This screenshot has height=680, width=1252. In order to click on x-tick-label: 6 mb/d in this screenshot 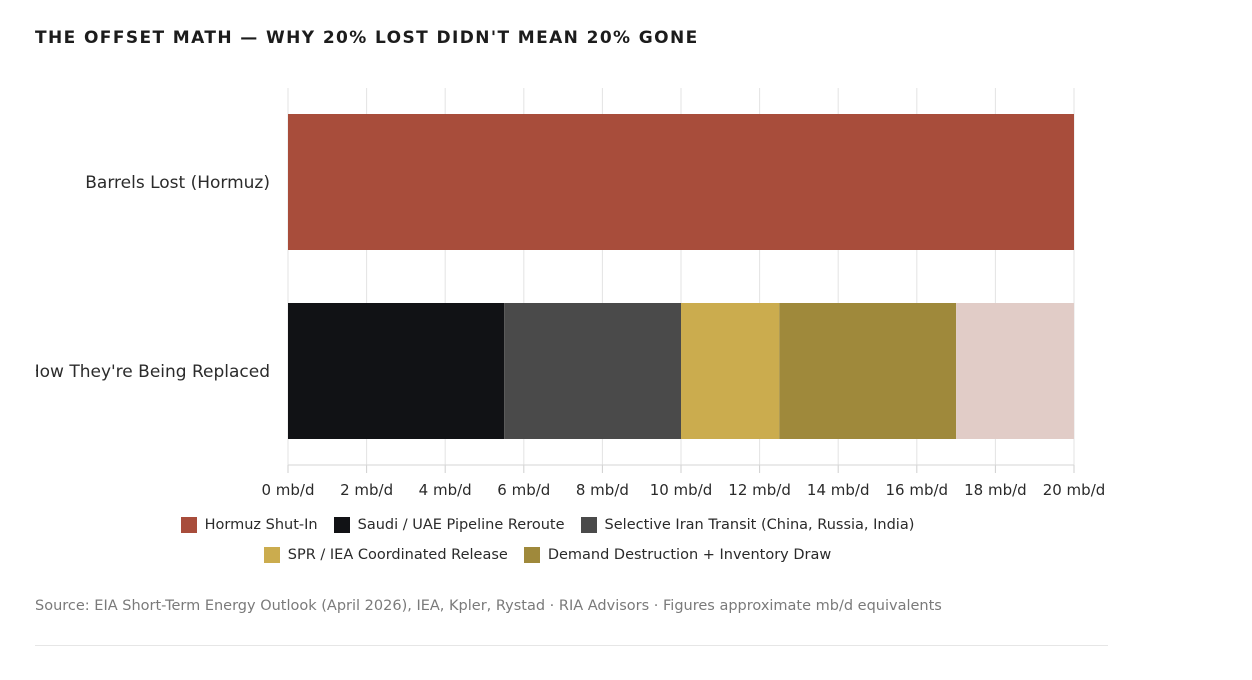, I will do `click(523, 490)`.